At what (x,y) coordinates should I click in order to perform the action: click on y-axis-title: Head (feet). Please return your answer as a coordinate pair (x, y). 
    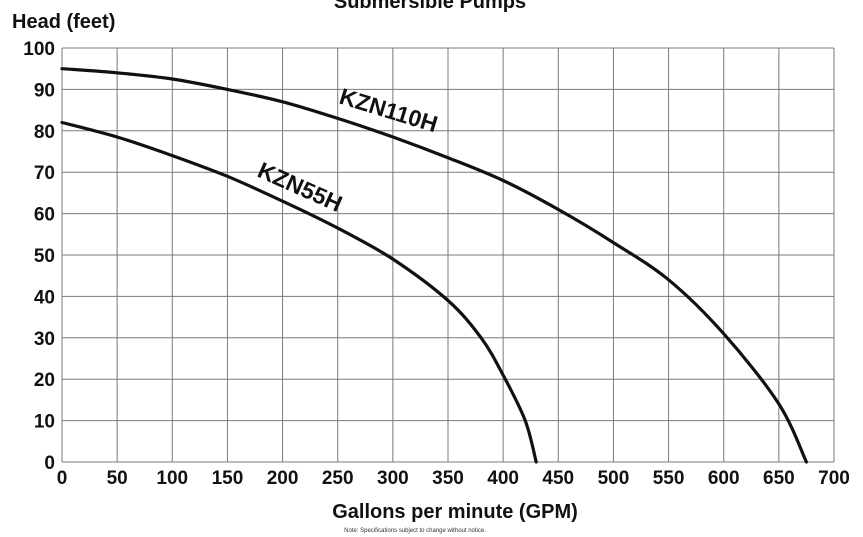
    Looking at the image, I should click on (63, 22).